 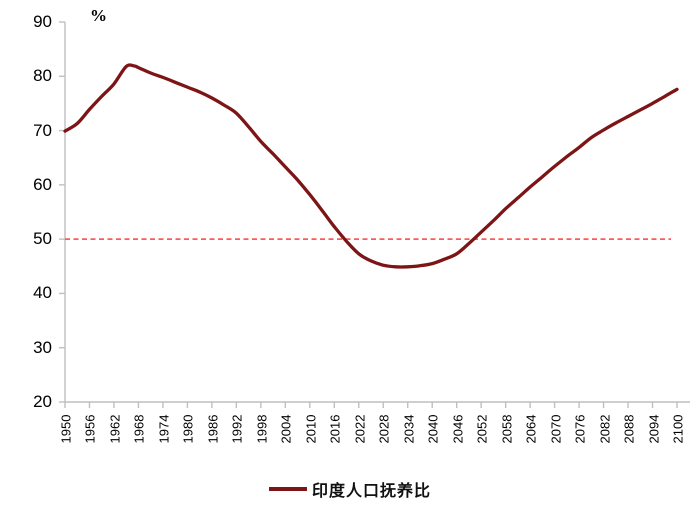 I want to click on x-axis-tick-label: 2094, so click(x=654, y=429).